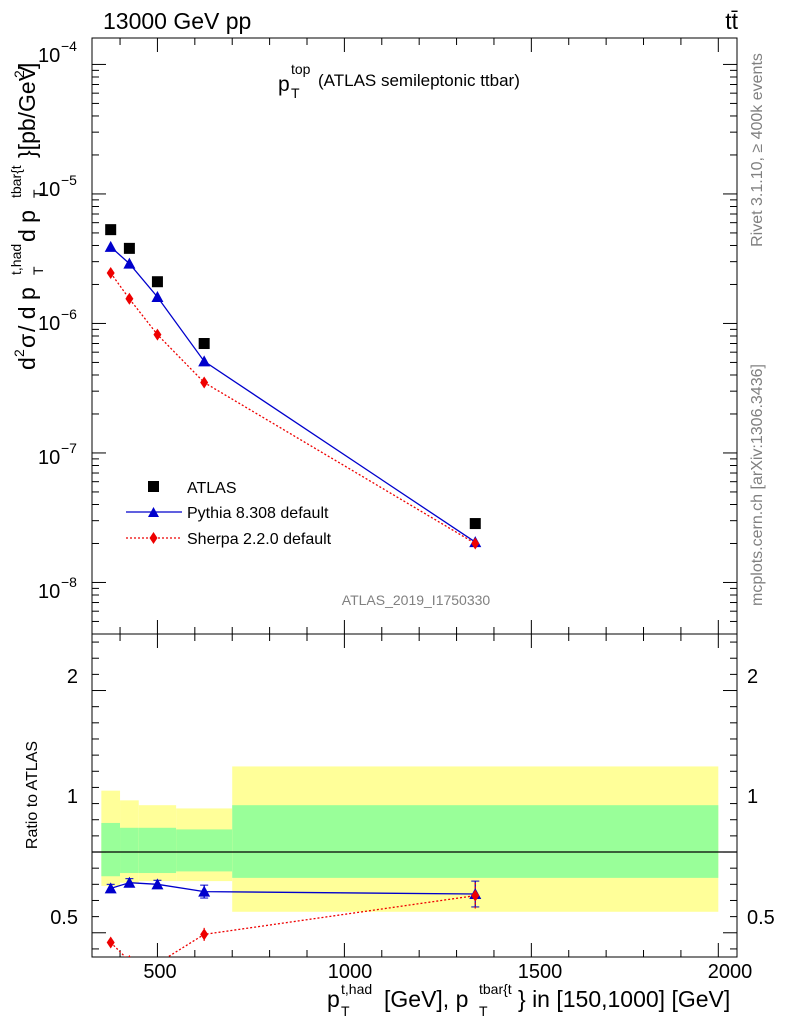  I want to click on ratio-ylabel: Ratio to ATLAS, so click(32, 795).